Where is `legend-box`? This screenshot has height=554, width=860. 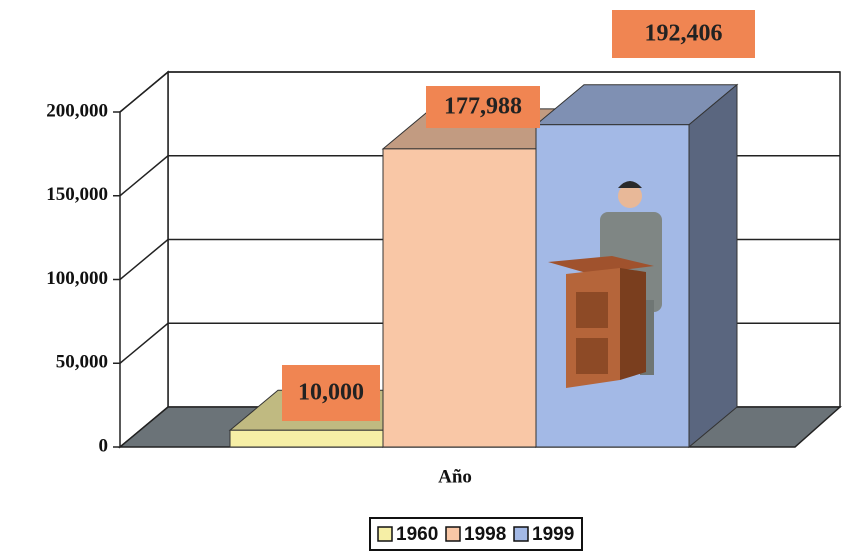 legend-box is located at coordinates (476, 534).